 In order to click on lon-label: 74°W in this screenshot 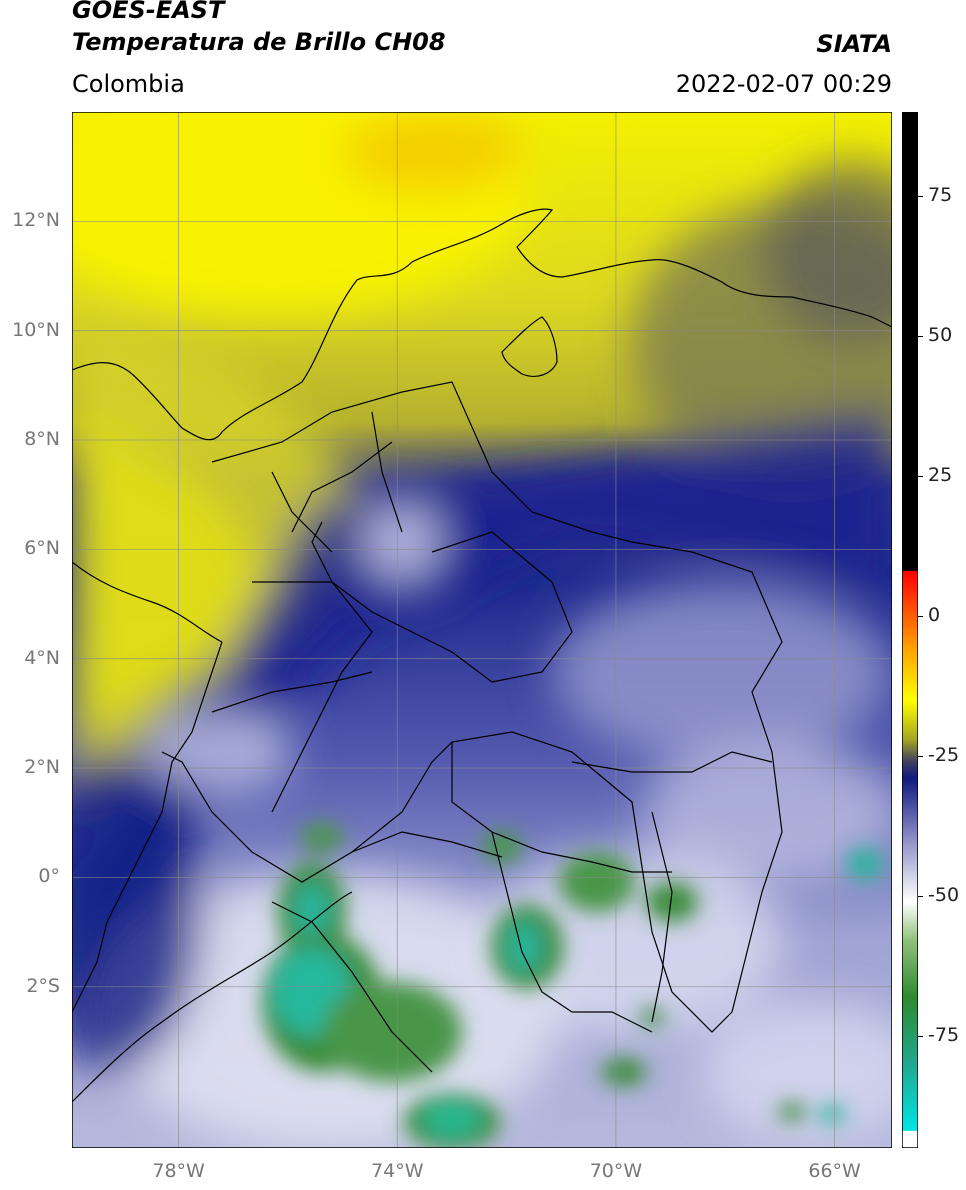, I will do `click(397, 1171)`.